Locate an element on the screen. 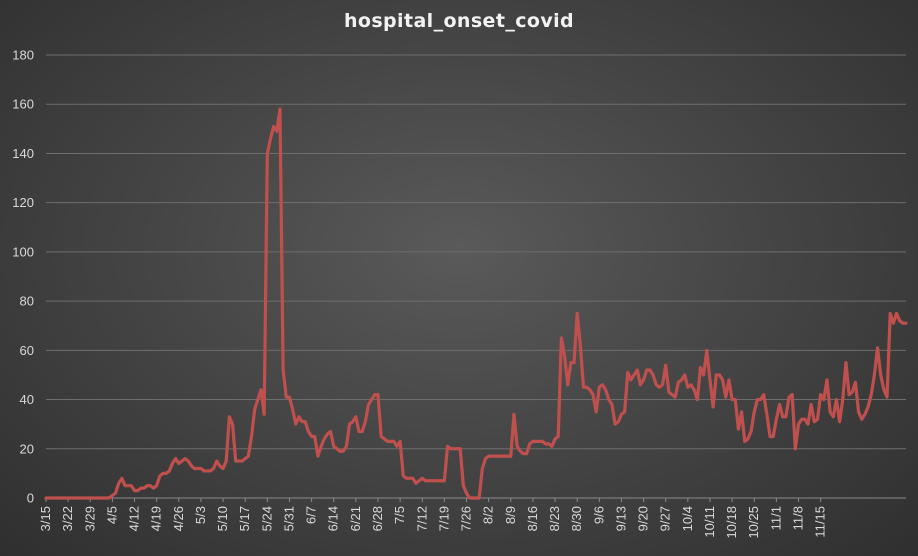 The width and height of the screenshot is (918, 556). y-tick-label: 0 is located at coordinates (30, 498).